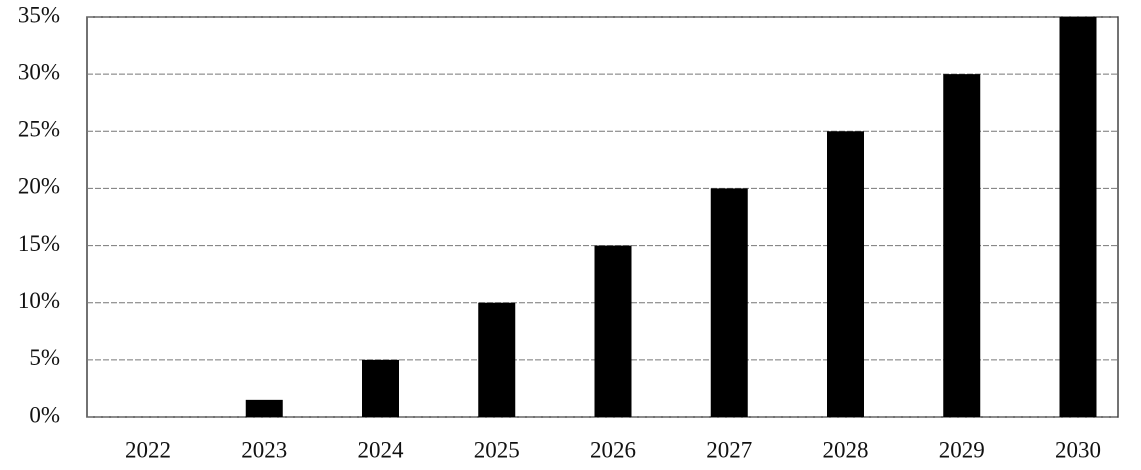 This screenshot has height=470, width=1141. Describe the element at coordinates (1078, 449) in the screenshot. I see `x-tick-label: 2030` at that location.